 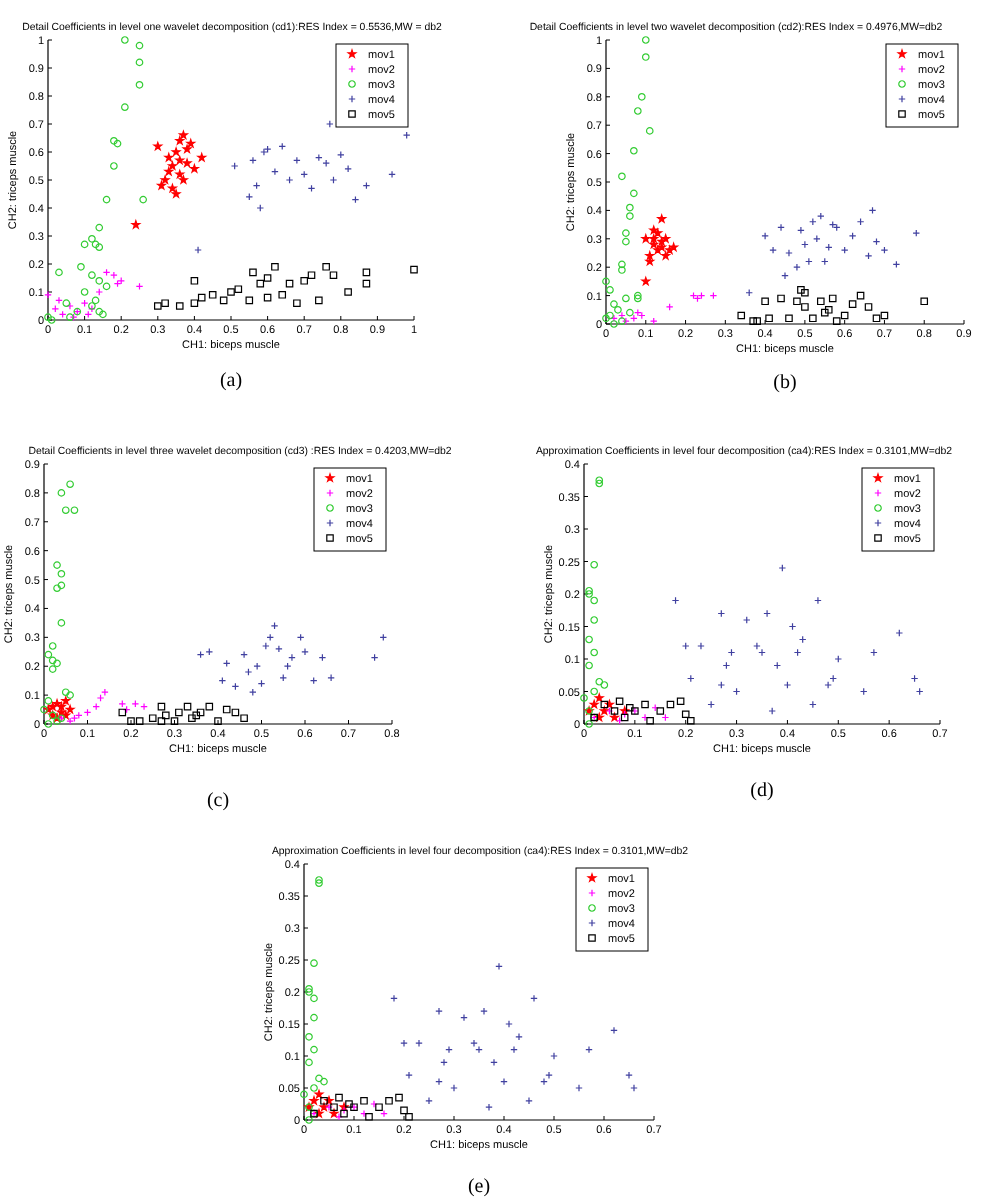 I want to click on text: (e), so click(x=479, y=1187).